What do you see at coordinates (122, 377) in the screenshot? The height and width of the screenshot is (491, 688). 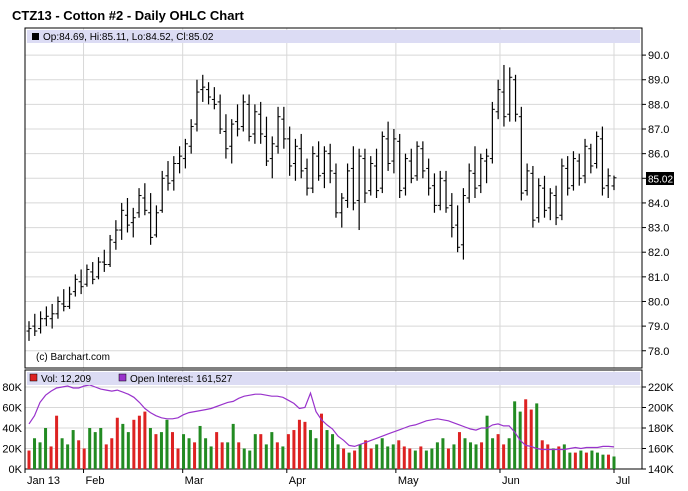 I see `open-interest-legend-swatch` at bounding box center [122, 377].